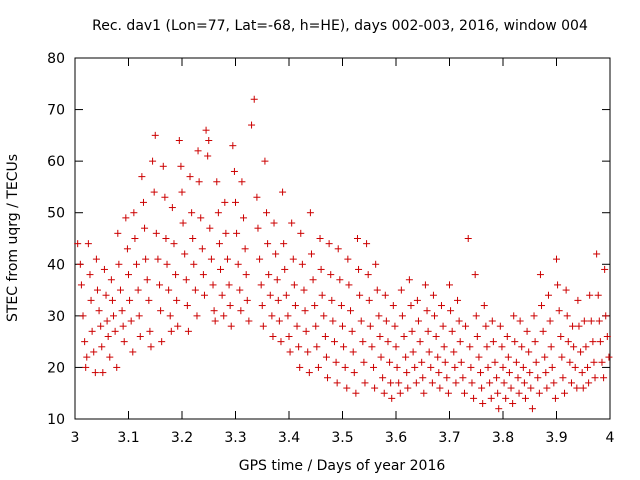  I want to click on x-tick-label: 4, so click(610, 438).